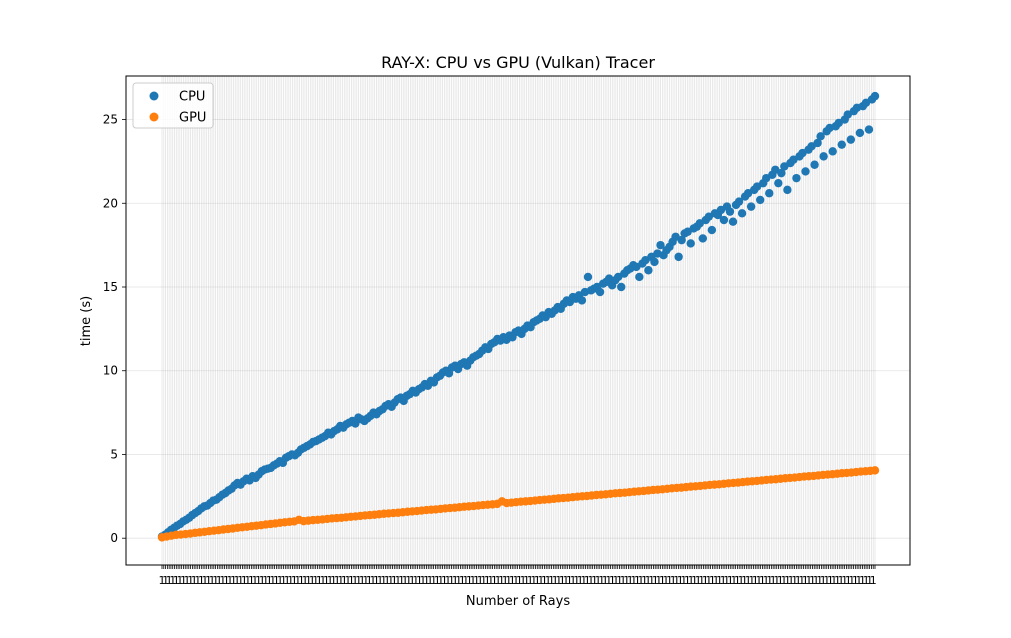 The height and width of the screenshot is (638, 1011). I want to click on y-tick-label: 20, so click(110, 203).